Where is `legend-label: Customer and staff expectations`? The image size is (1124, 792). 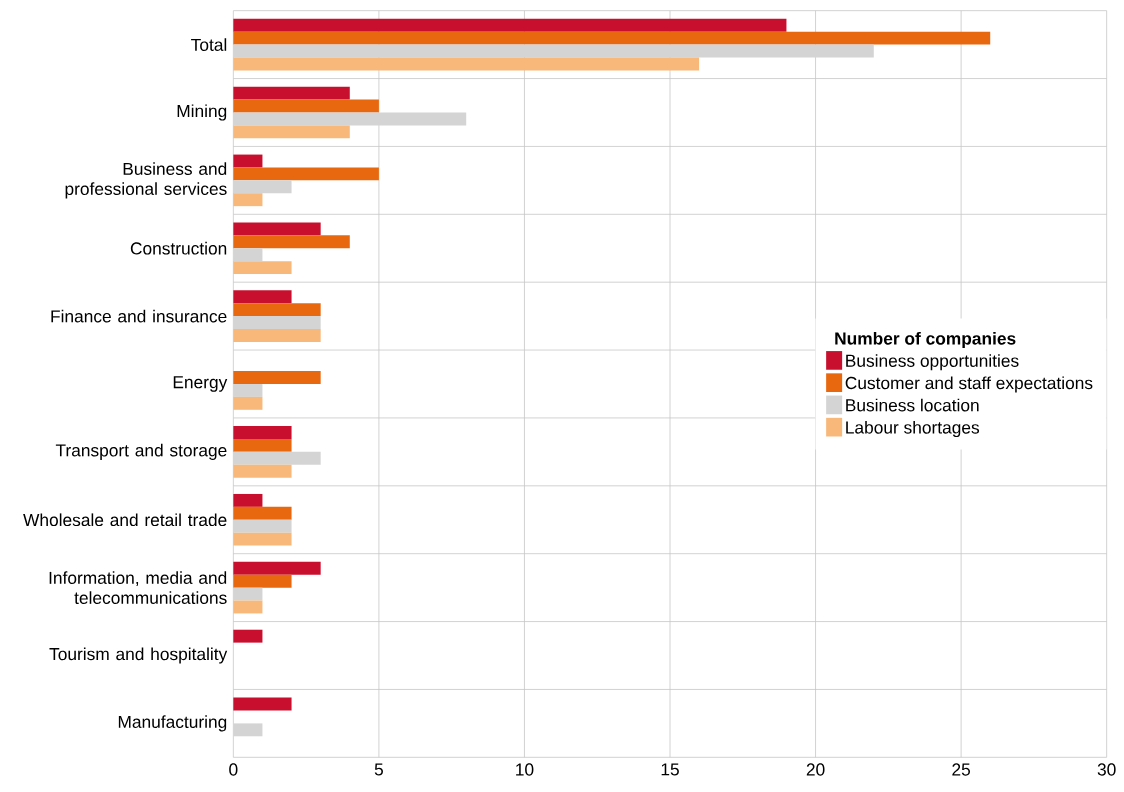 legend-label: Customer and staff expectations is located at coordinates (969, 384).